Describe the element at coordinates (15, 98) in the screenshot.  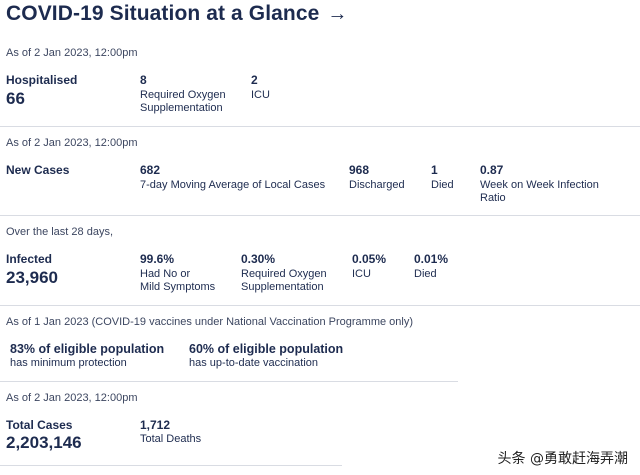
I see `hospitalised-value: 66` at that location.